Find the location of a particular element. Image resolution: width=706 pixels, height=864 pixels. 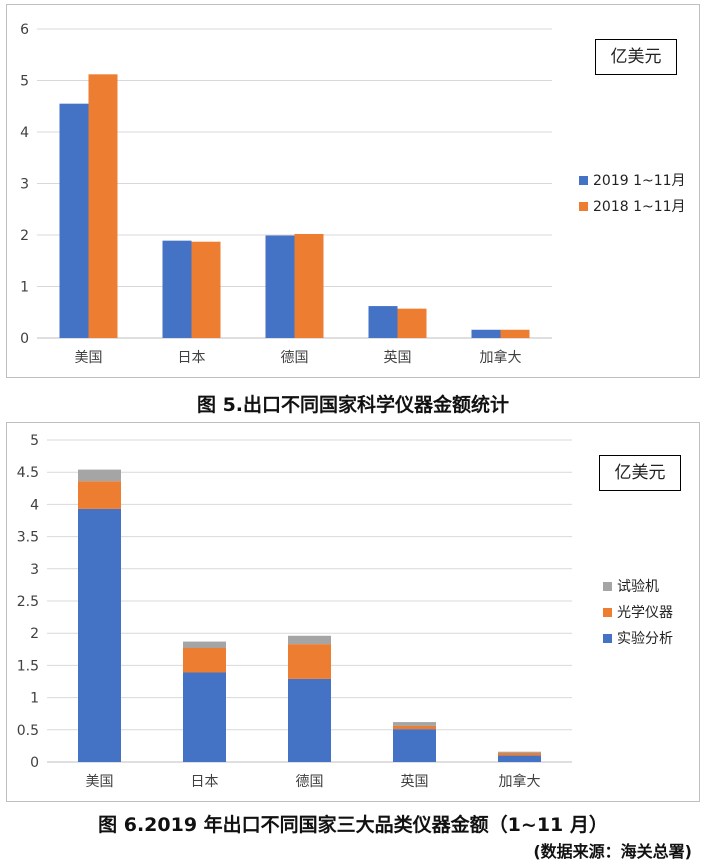

y-tick-label: 0.5 is located at coordinates (28, 731).